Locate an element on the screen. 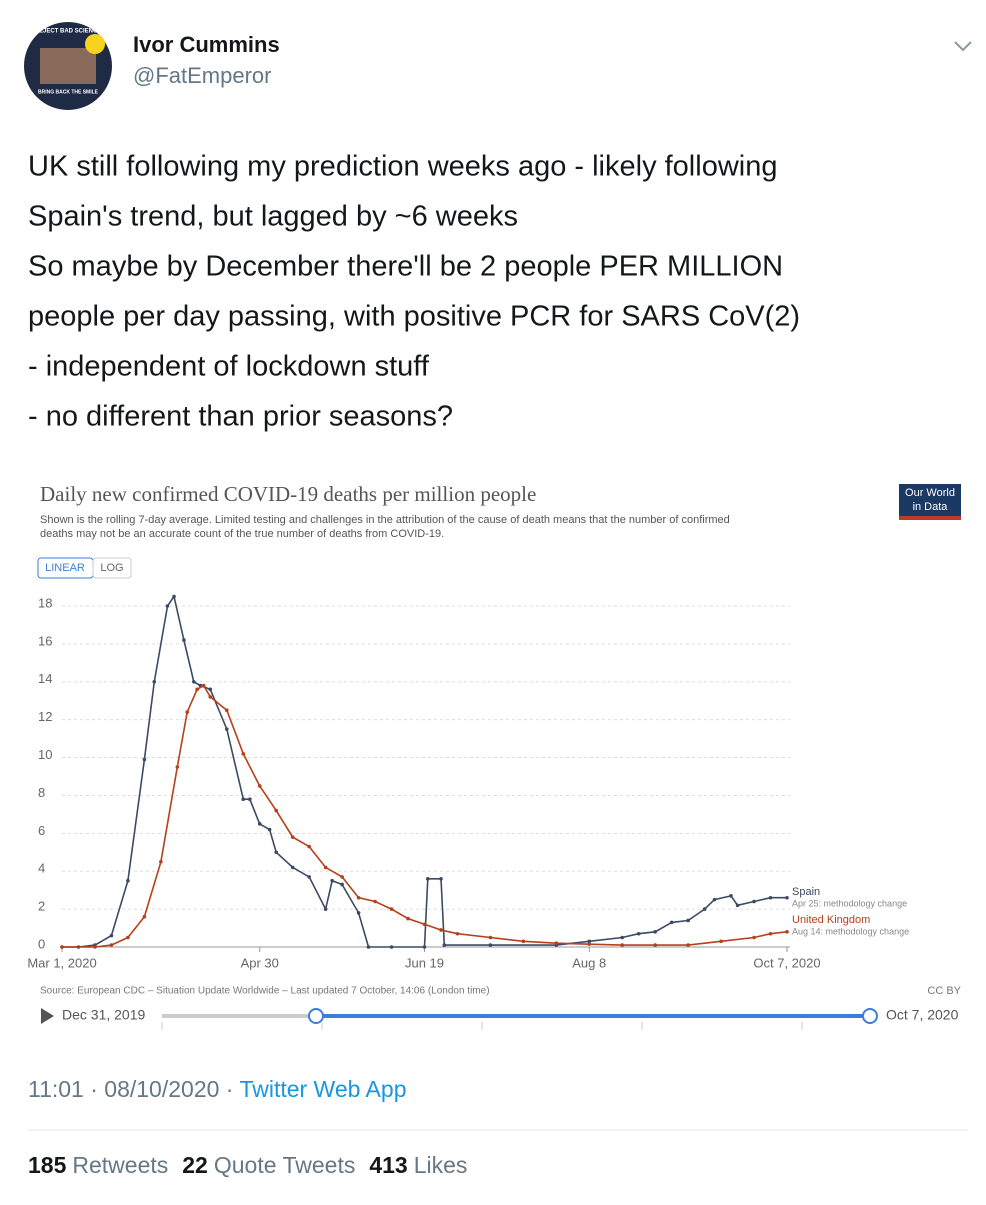 This screenshot has width=986, height=1205. series-note: Aug 14: methodology change is located at coordinates (850, 931).